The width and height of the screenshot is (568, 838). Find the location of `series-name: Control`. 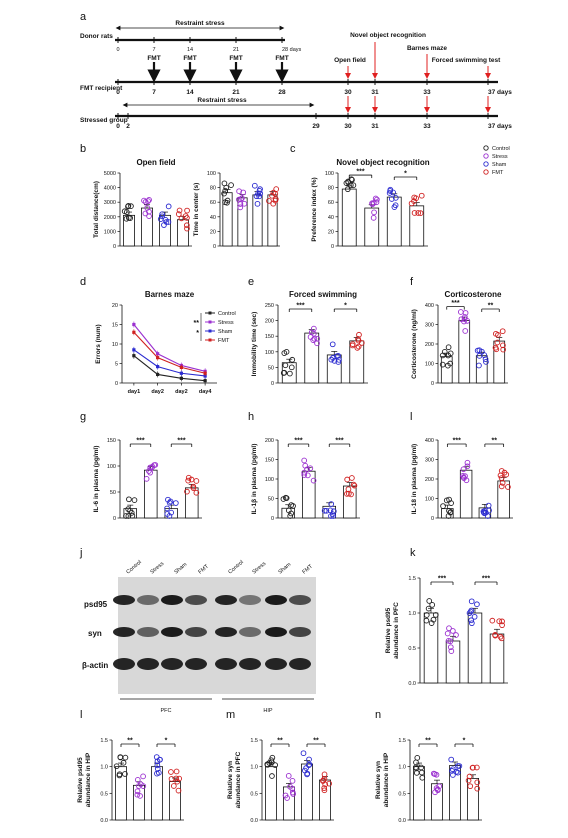

series-name: Control is located at coordinates (227, 314).